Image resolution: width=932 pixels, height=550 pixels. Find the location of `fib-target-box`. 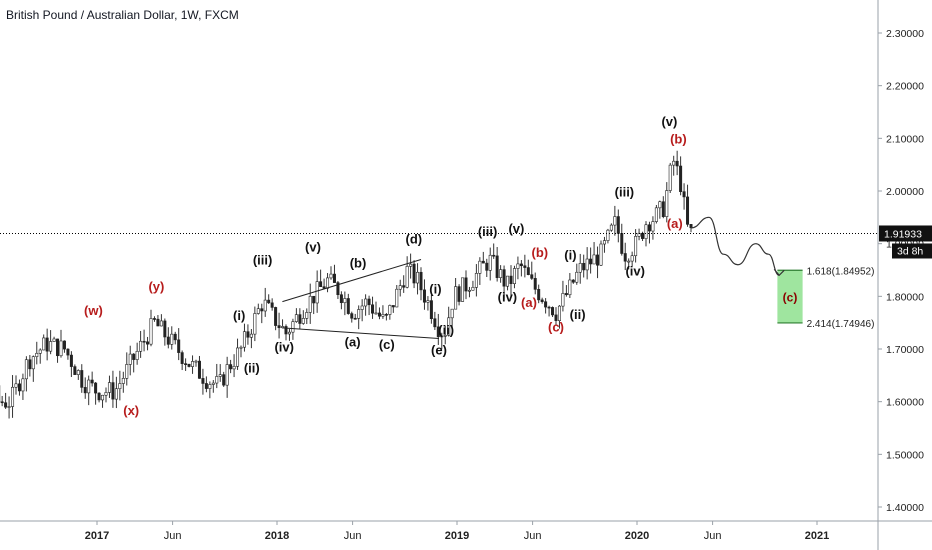

fib-target-box is located at coordinates (790, 296).